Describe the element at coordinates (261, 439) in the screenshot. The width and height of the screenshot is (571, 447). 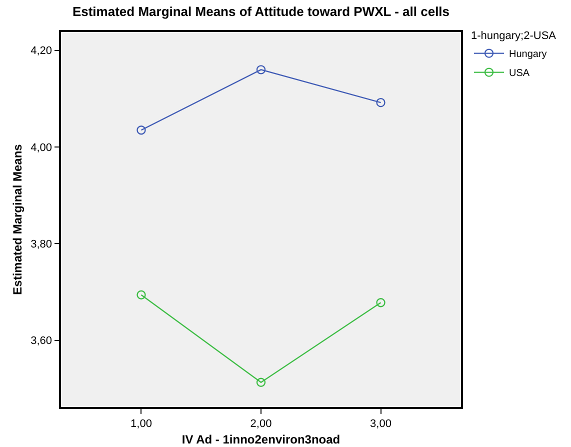
I see `x-axis-title: IV Ad - 1inno2environ3noad` at that location.